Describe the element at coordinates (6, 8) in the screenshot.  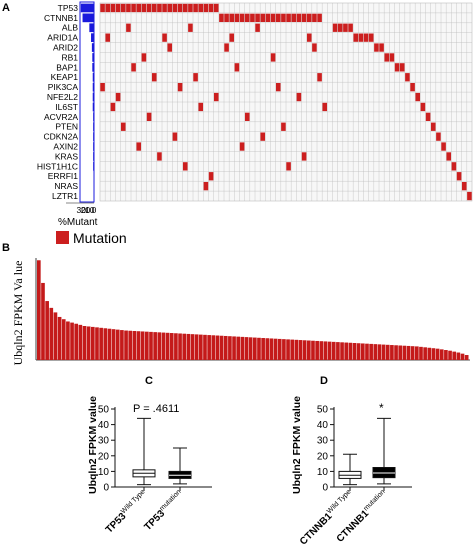
I see `panel-a-label: A` at that location.